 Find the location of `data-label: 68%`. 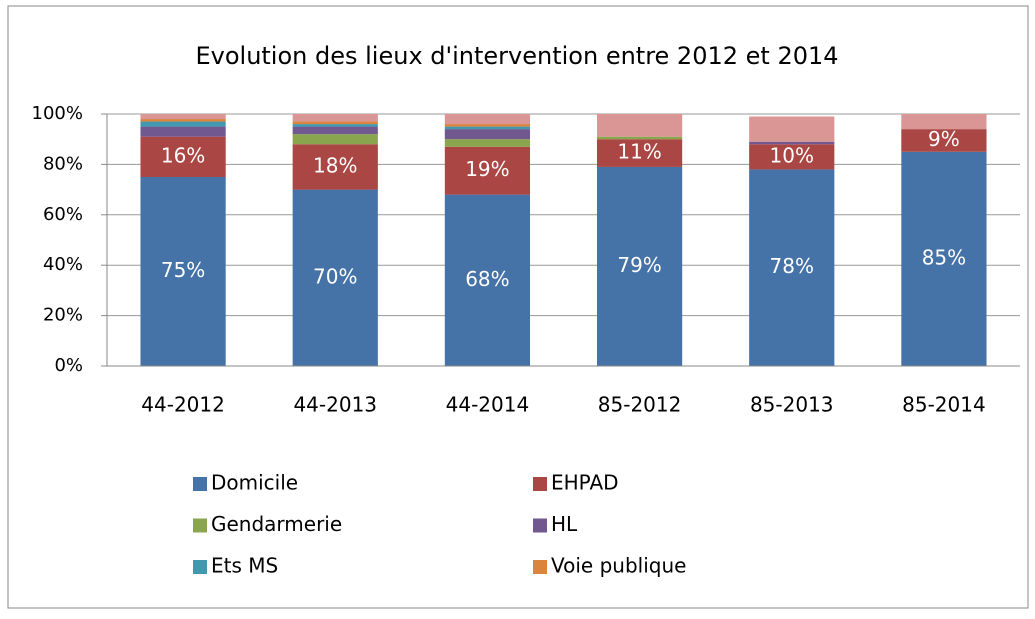

data-label: 68% is located at coordinates (487, 279).